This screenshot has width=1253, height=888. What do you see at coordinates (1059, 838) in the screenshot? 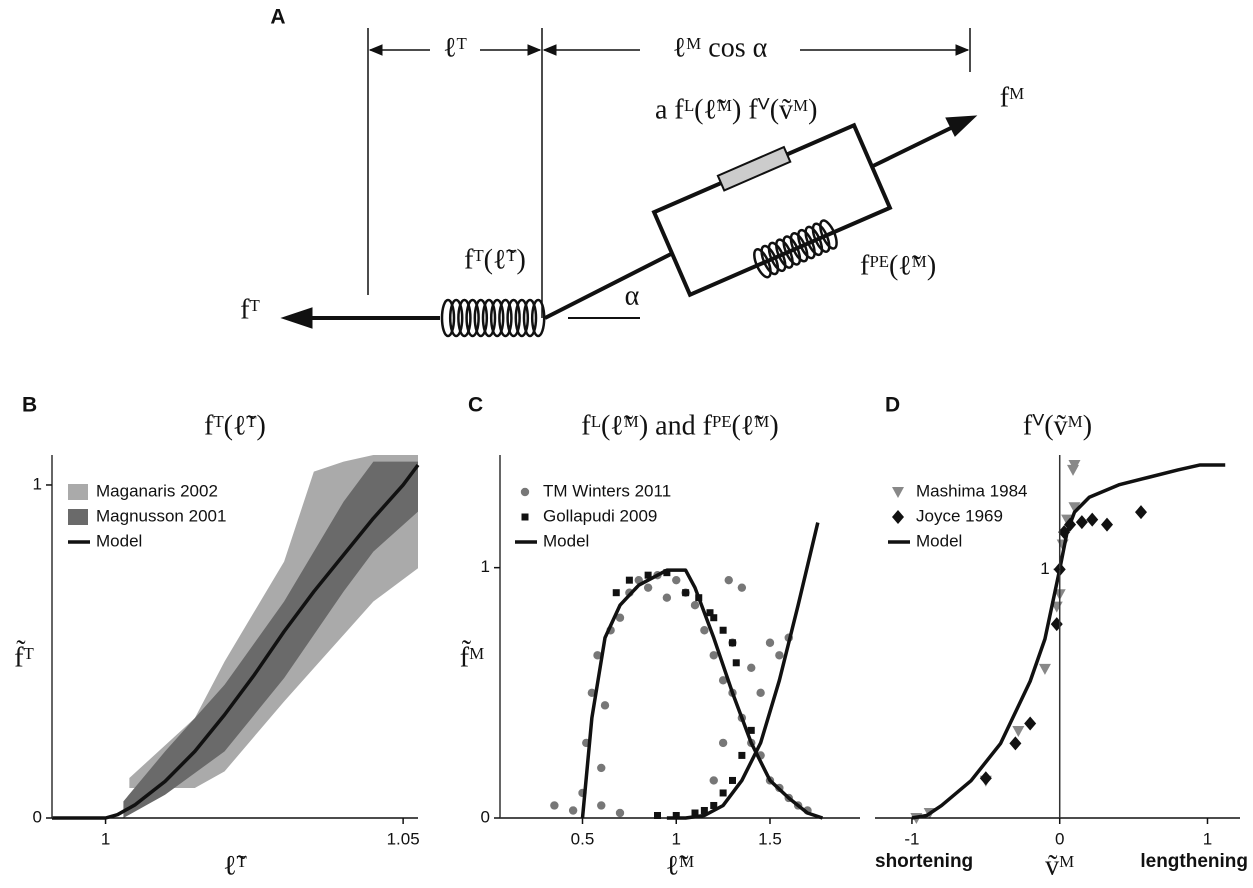
I see `x-tick-label: 0` at bounding box center [1059, 838].